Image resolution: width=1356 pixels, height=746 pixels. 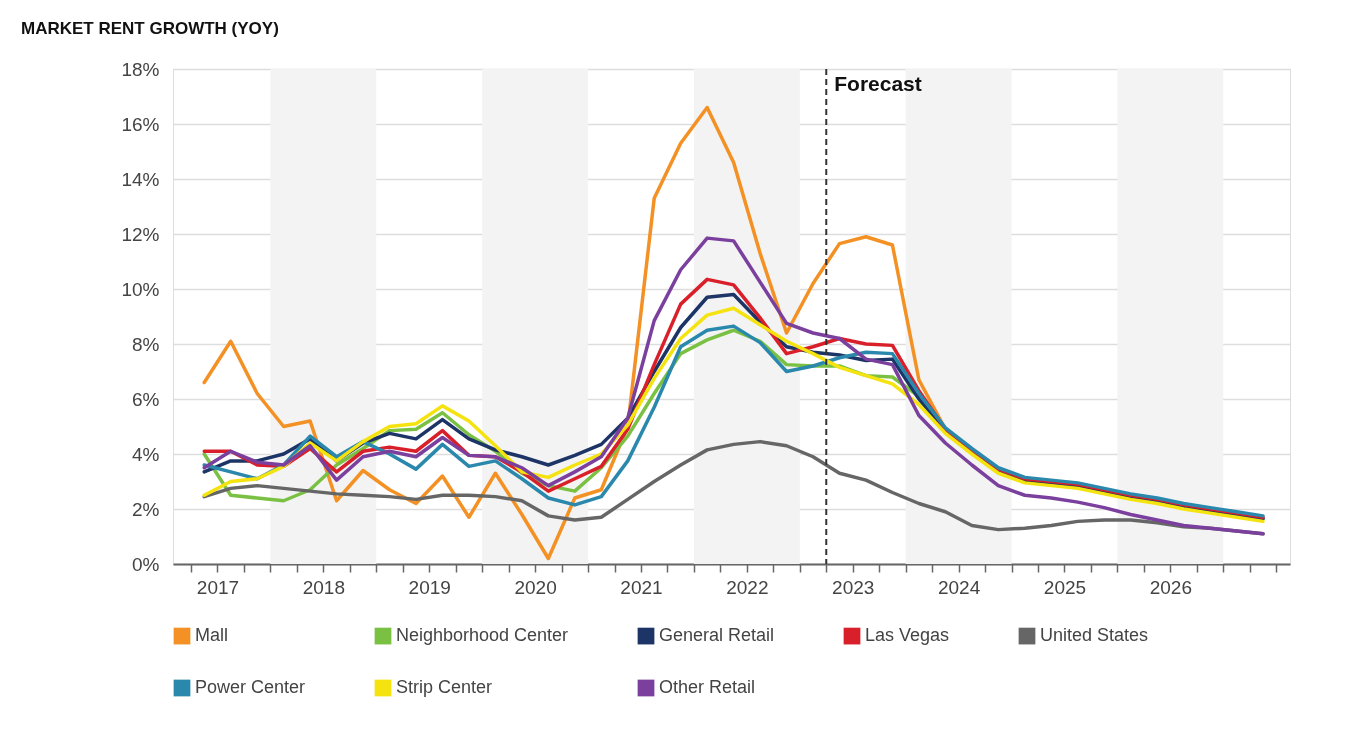 I want to click on legend-label: United States, so click(x=1094, y=635).